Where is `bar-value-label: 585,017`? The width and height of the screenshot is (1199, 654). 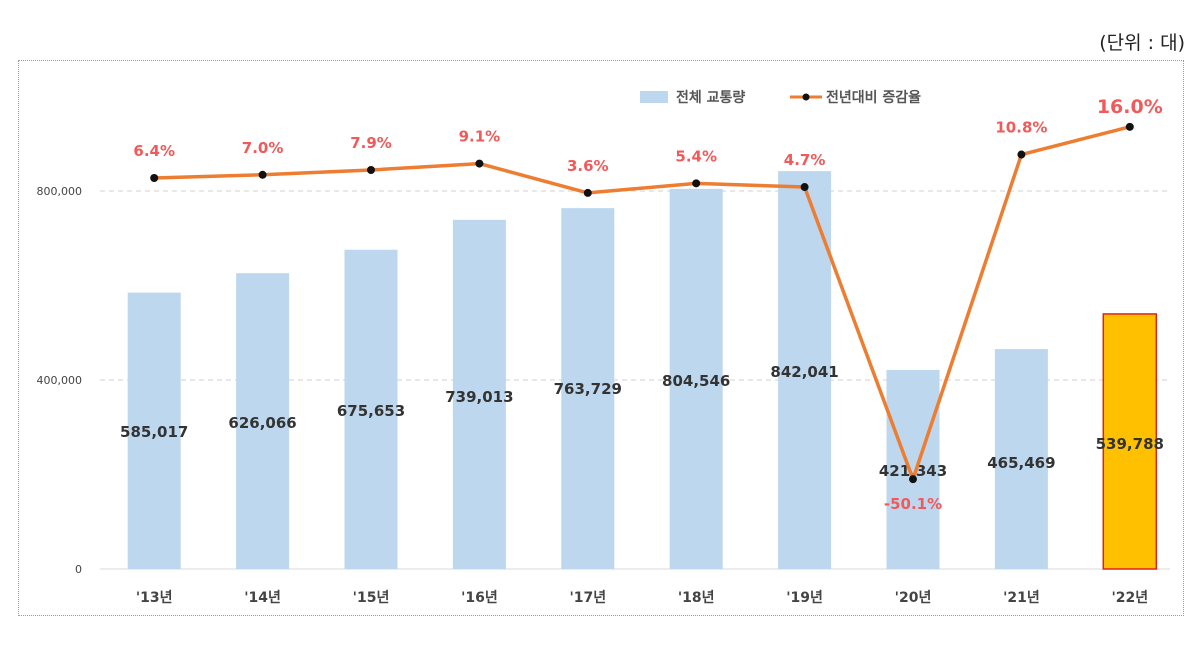
bar-value-label: 585,017 is located at coordinates (154, 432).